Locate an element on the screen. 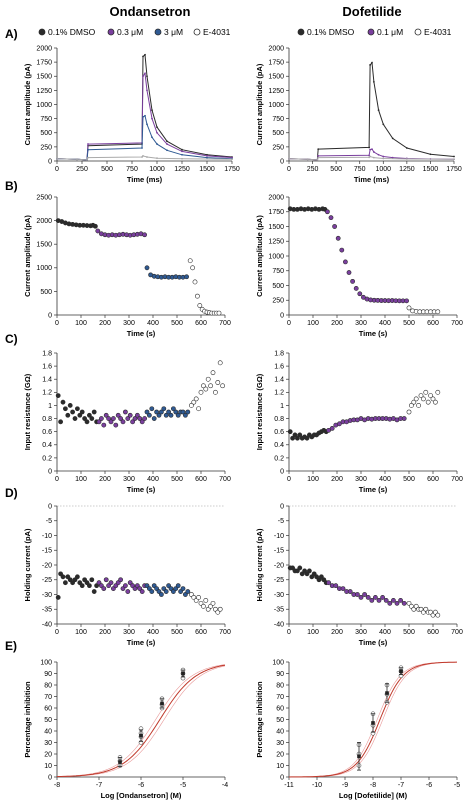 This screenshot has width=474, height=803. y-tick-label: 1250 is located at coordinates (276, 91).